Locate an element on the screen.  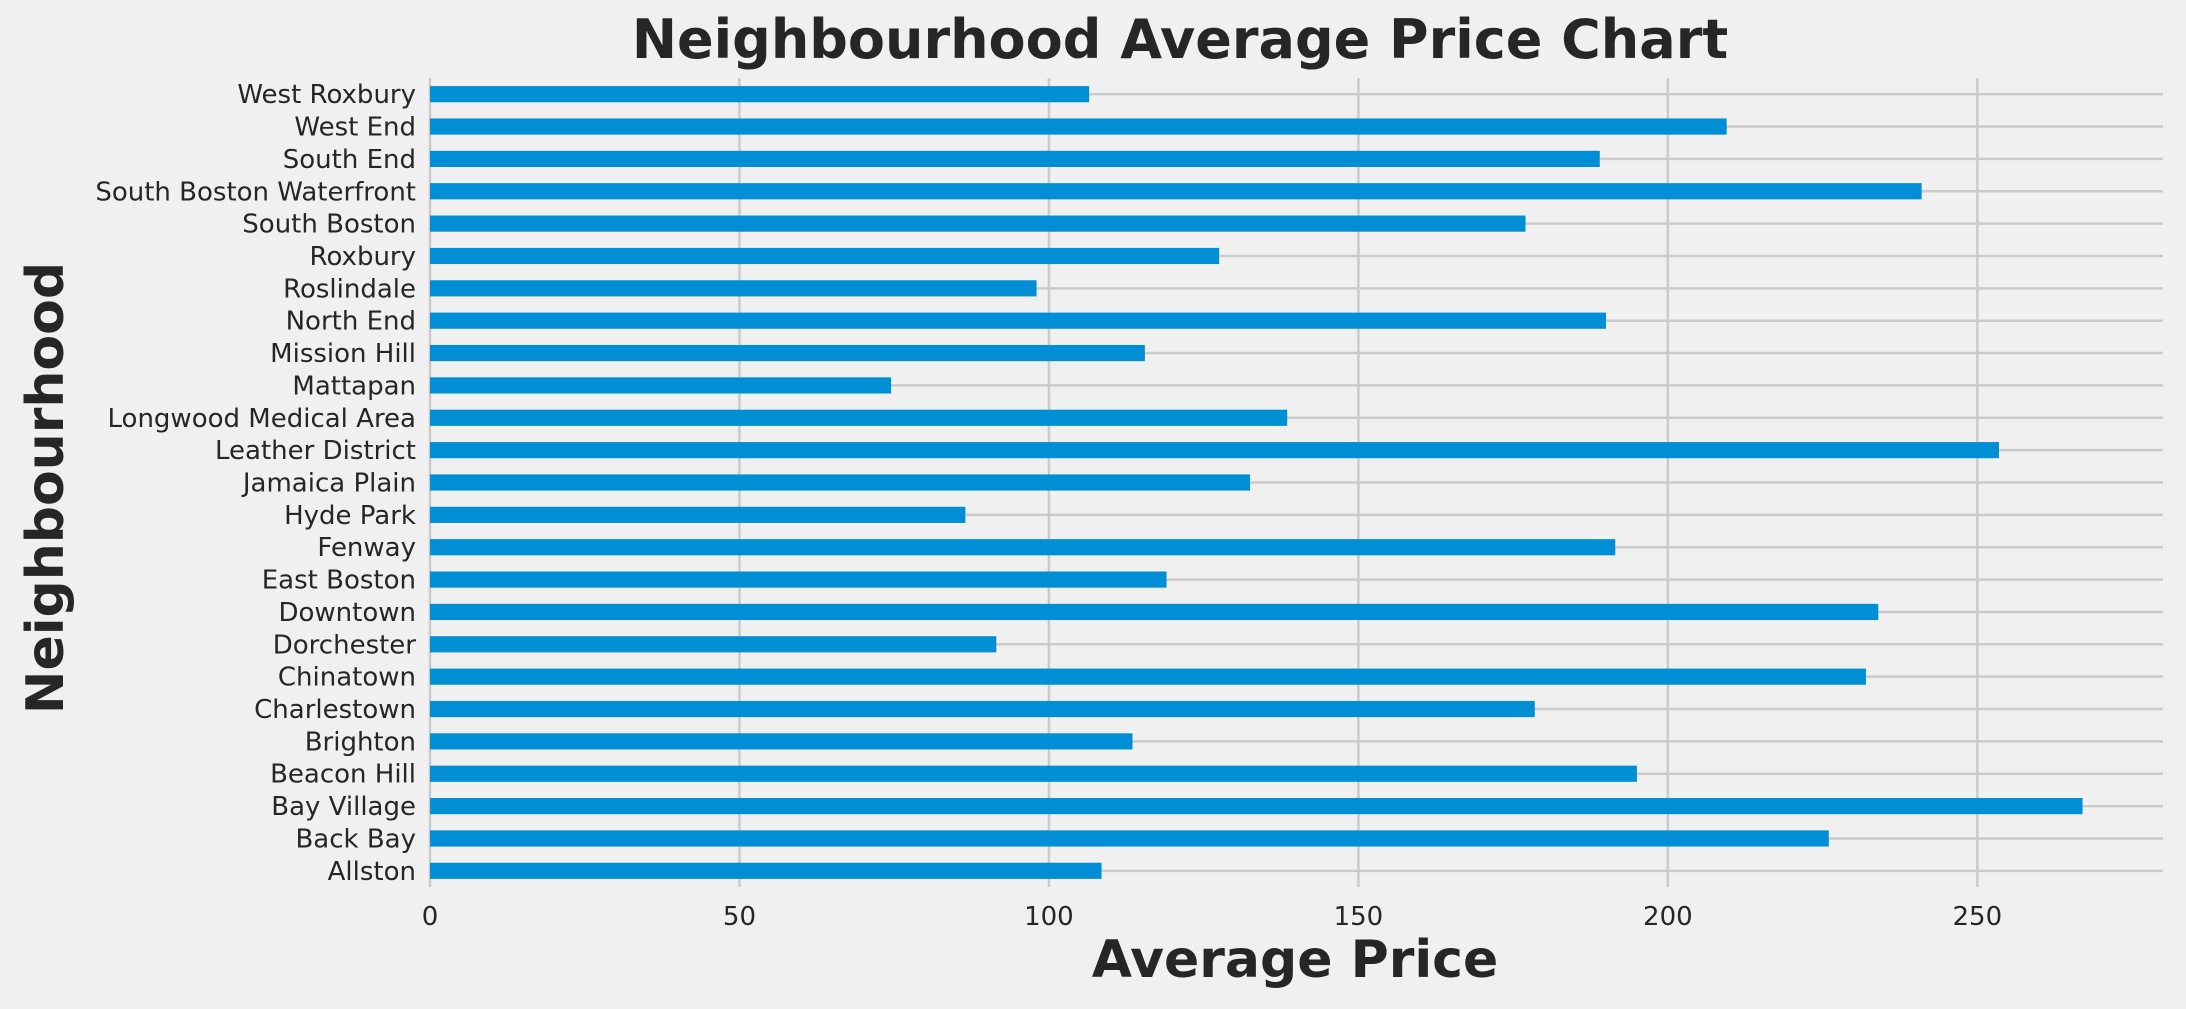
y-tick-label: Chinatown is located at coordinates (347, 678).